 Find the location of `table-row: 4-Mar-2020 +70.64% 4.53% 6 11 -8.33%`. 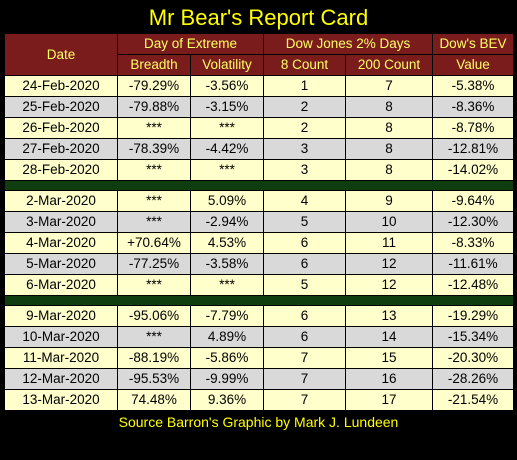

table-row: 4-Mar-2020 +70.64% 4.53% 6 11 -8.33% is located at coordinates (259, 243).